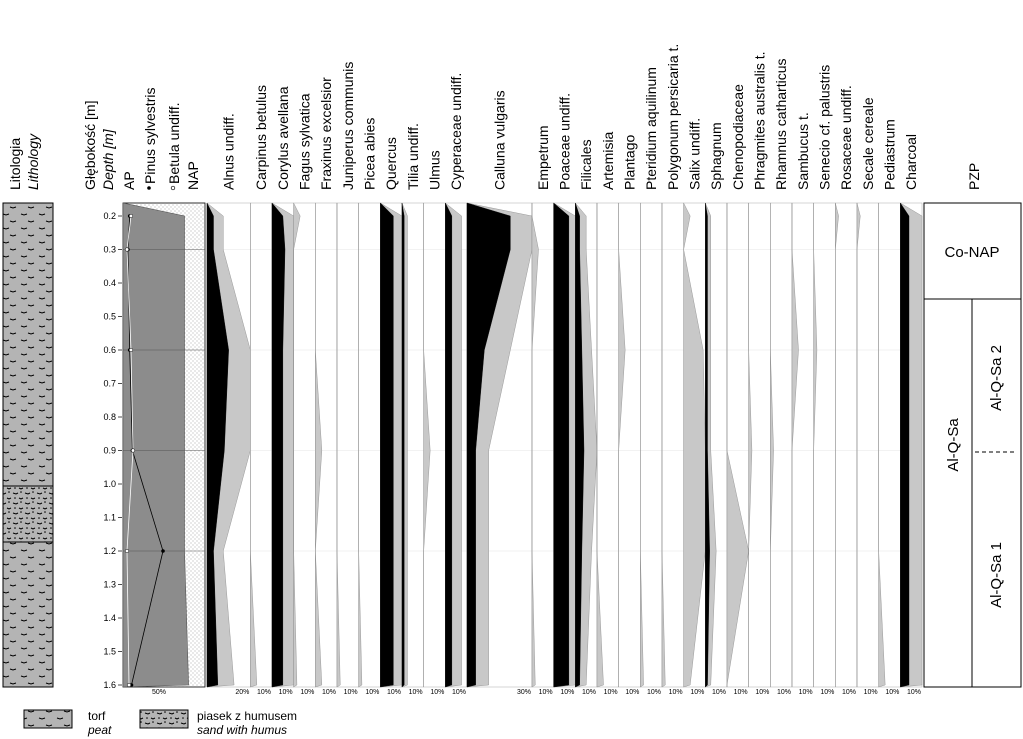 The image size is (1023, 739). What do you see at coordinates (456, 384) in the screenshot?
I see `taxon-column: Cyperaceae undiff. 10%` at bounding box center [456, 384].